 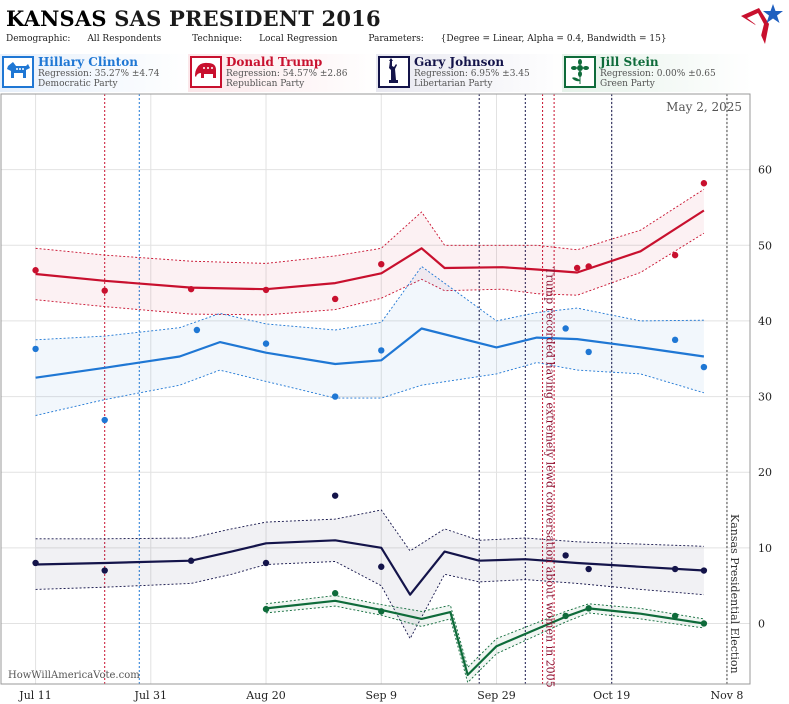 I want to click on demographic-label: Demographic:, so click(x=38, y=39).